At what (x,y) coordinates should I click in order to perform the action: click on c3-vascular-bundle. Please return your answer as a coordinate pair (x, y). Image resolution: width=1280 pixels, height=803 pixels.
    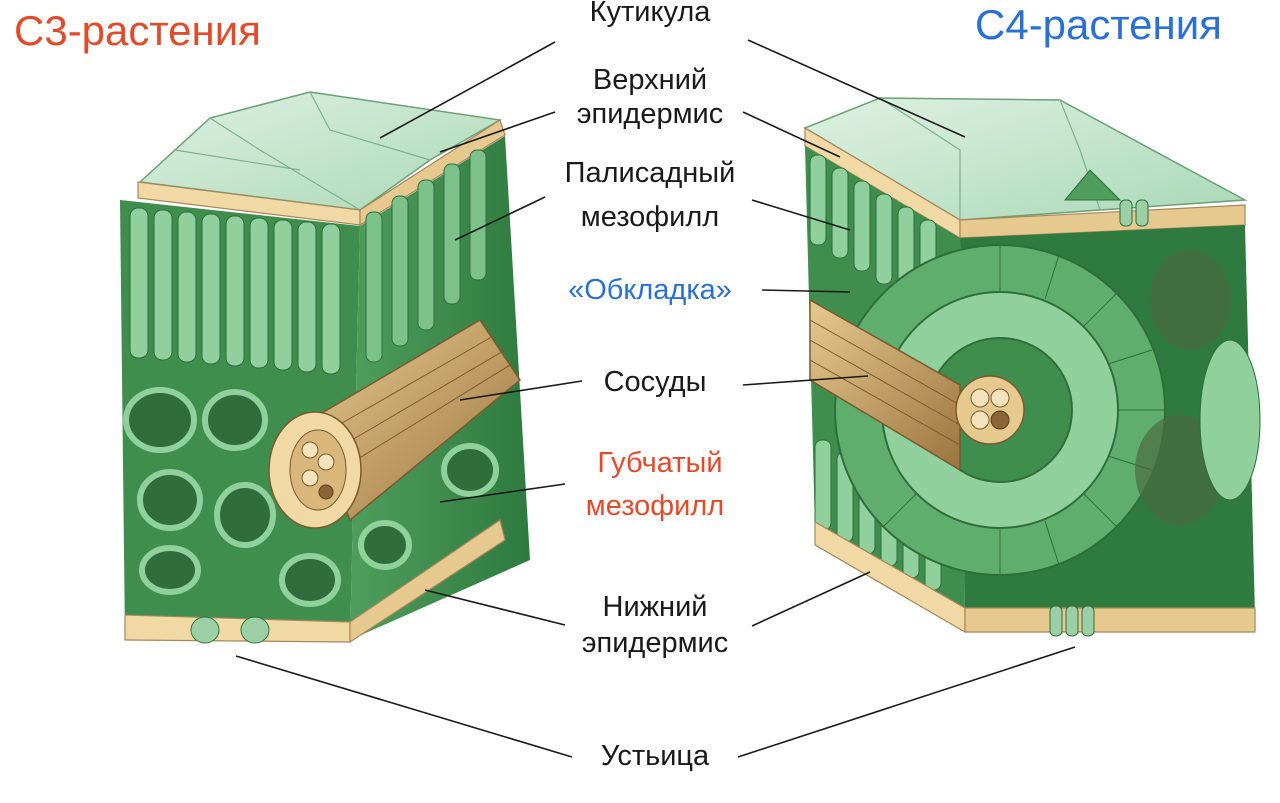
    Looking at the image, I should click on (395, 423).